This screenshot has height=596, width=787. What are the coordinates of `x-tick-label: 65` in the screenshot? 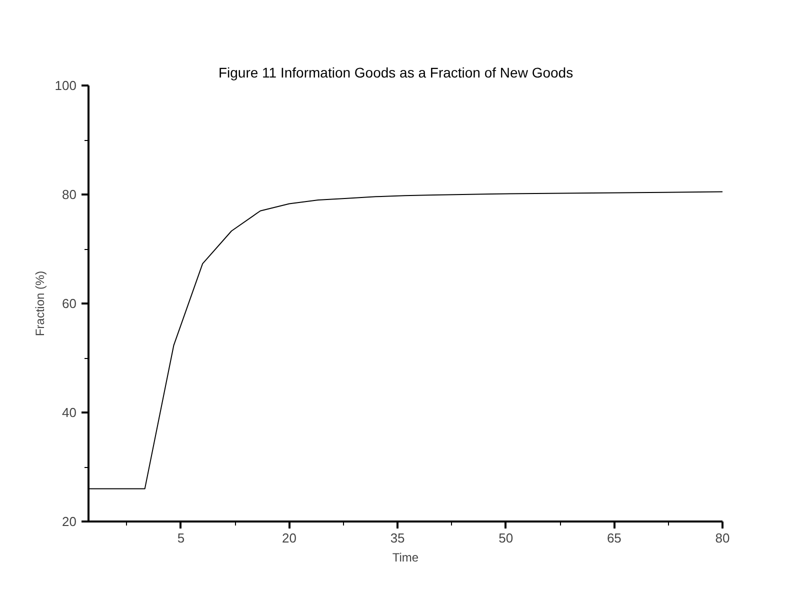 It's located at (614, 538).